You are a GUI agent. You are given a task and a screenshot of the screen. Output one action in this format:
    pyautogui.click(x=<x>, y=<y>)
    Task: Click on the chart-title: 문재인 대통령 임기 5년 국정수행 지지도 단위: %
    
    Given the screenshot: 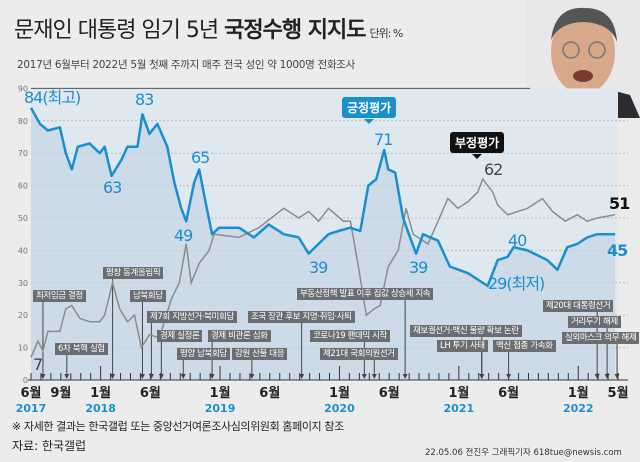 What is the action you would take?
    pyautogui.click(x=208, y=28)
    